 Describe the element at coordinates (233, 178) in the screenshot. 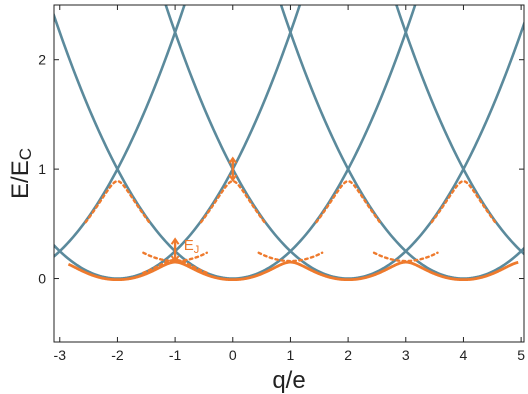

I see `gap-marker-ej2-arrow-down` at that location.